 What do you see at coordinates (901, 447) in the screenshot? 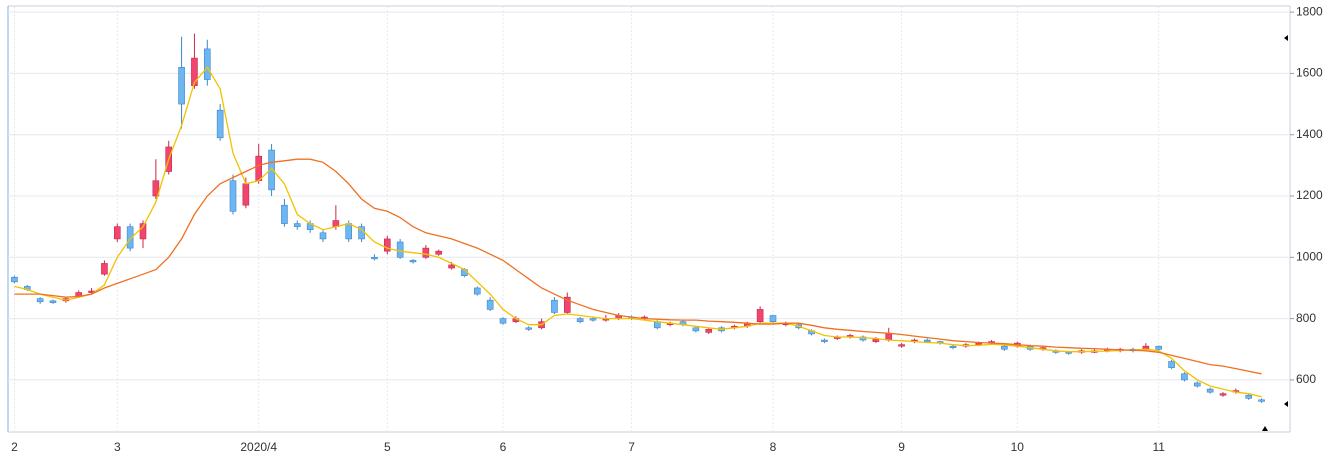
I see `x-tick-label: 9` at bounding box center [901, 447].